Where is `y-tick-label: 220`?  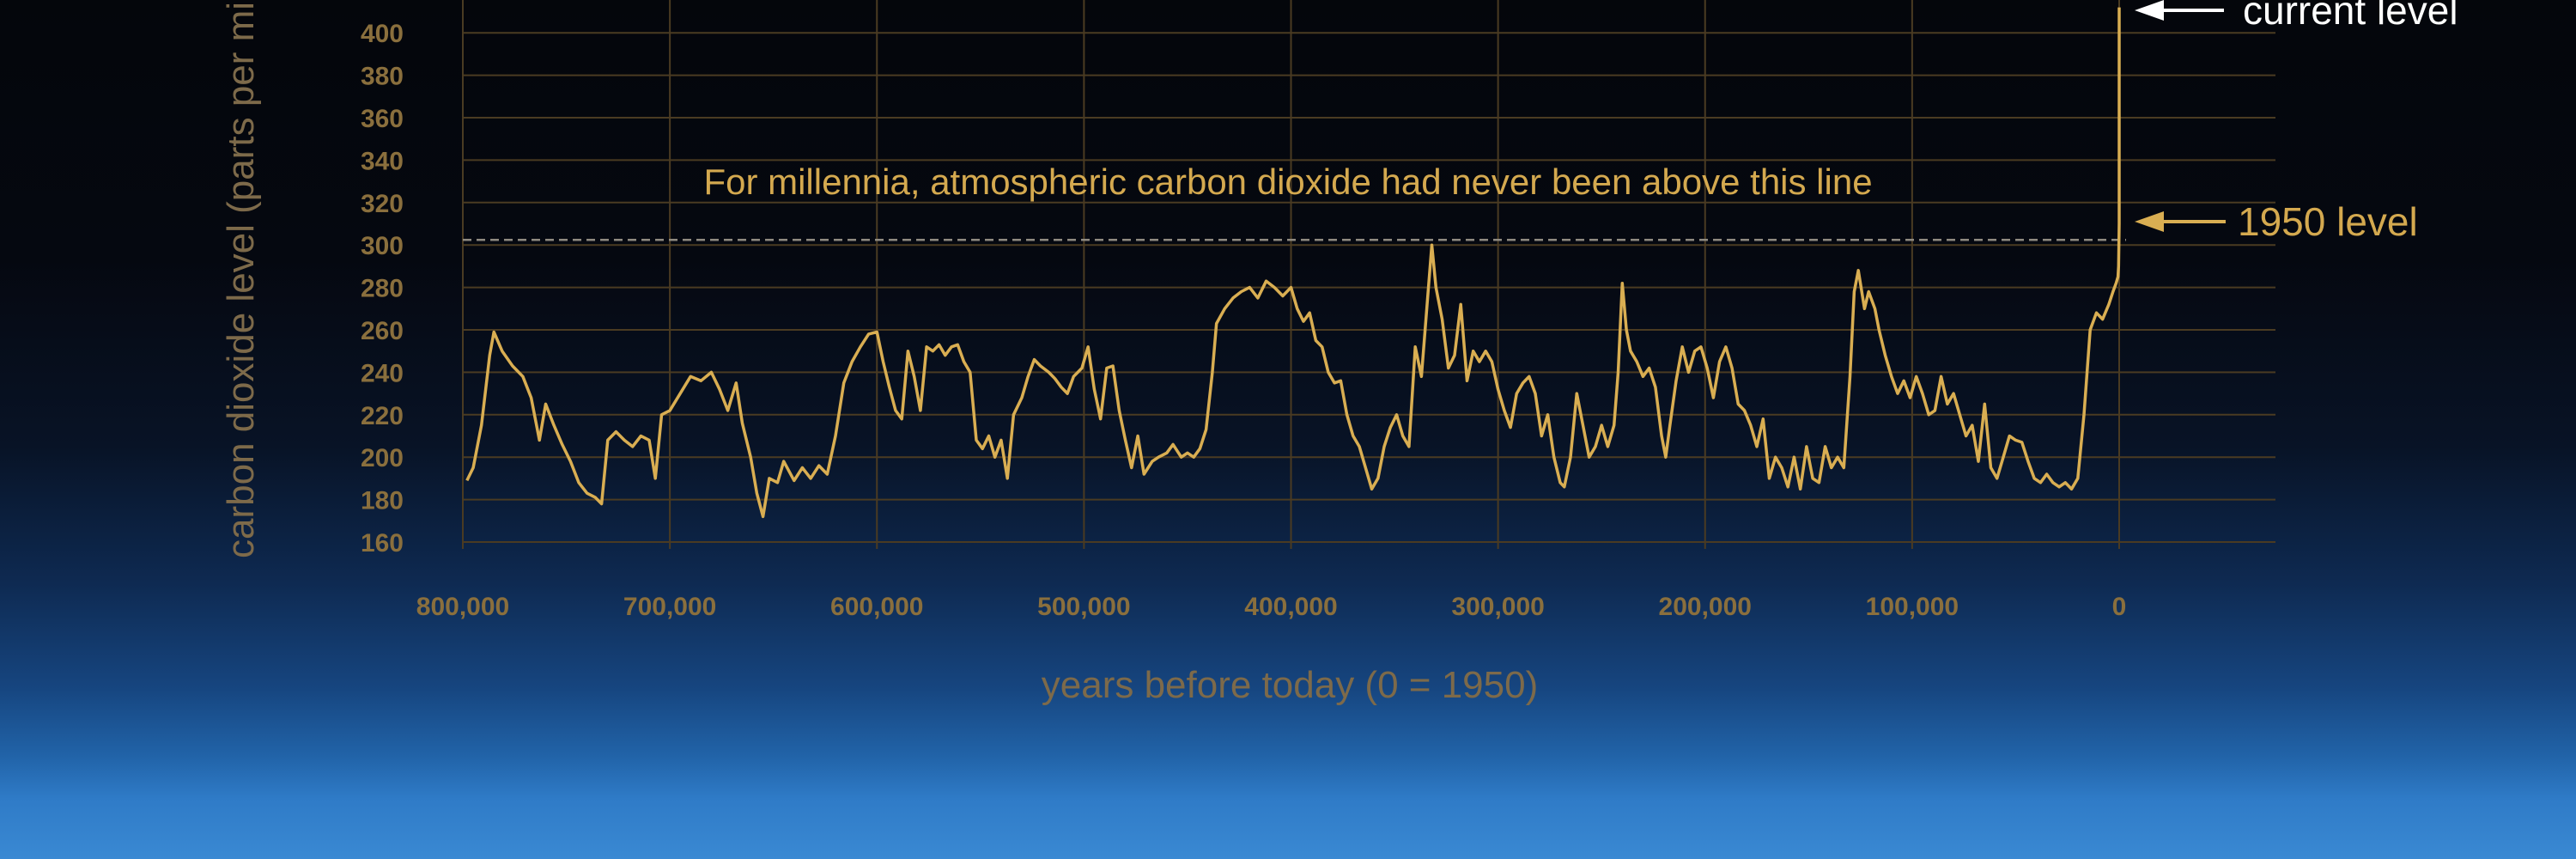 y-tick-label: 220 is located at coordinates (382, 416).